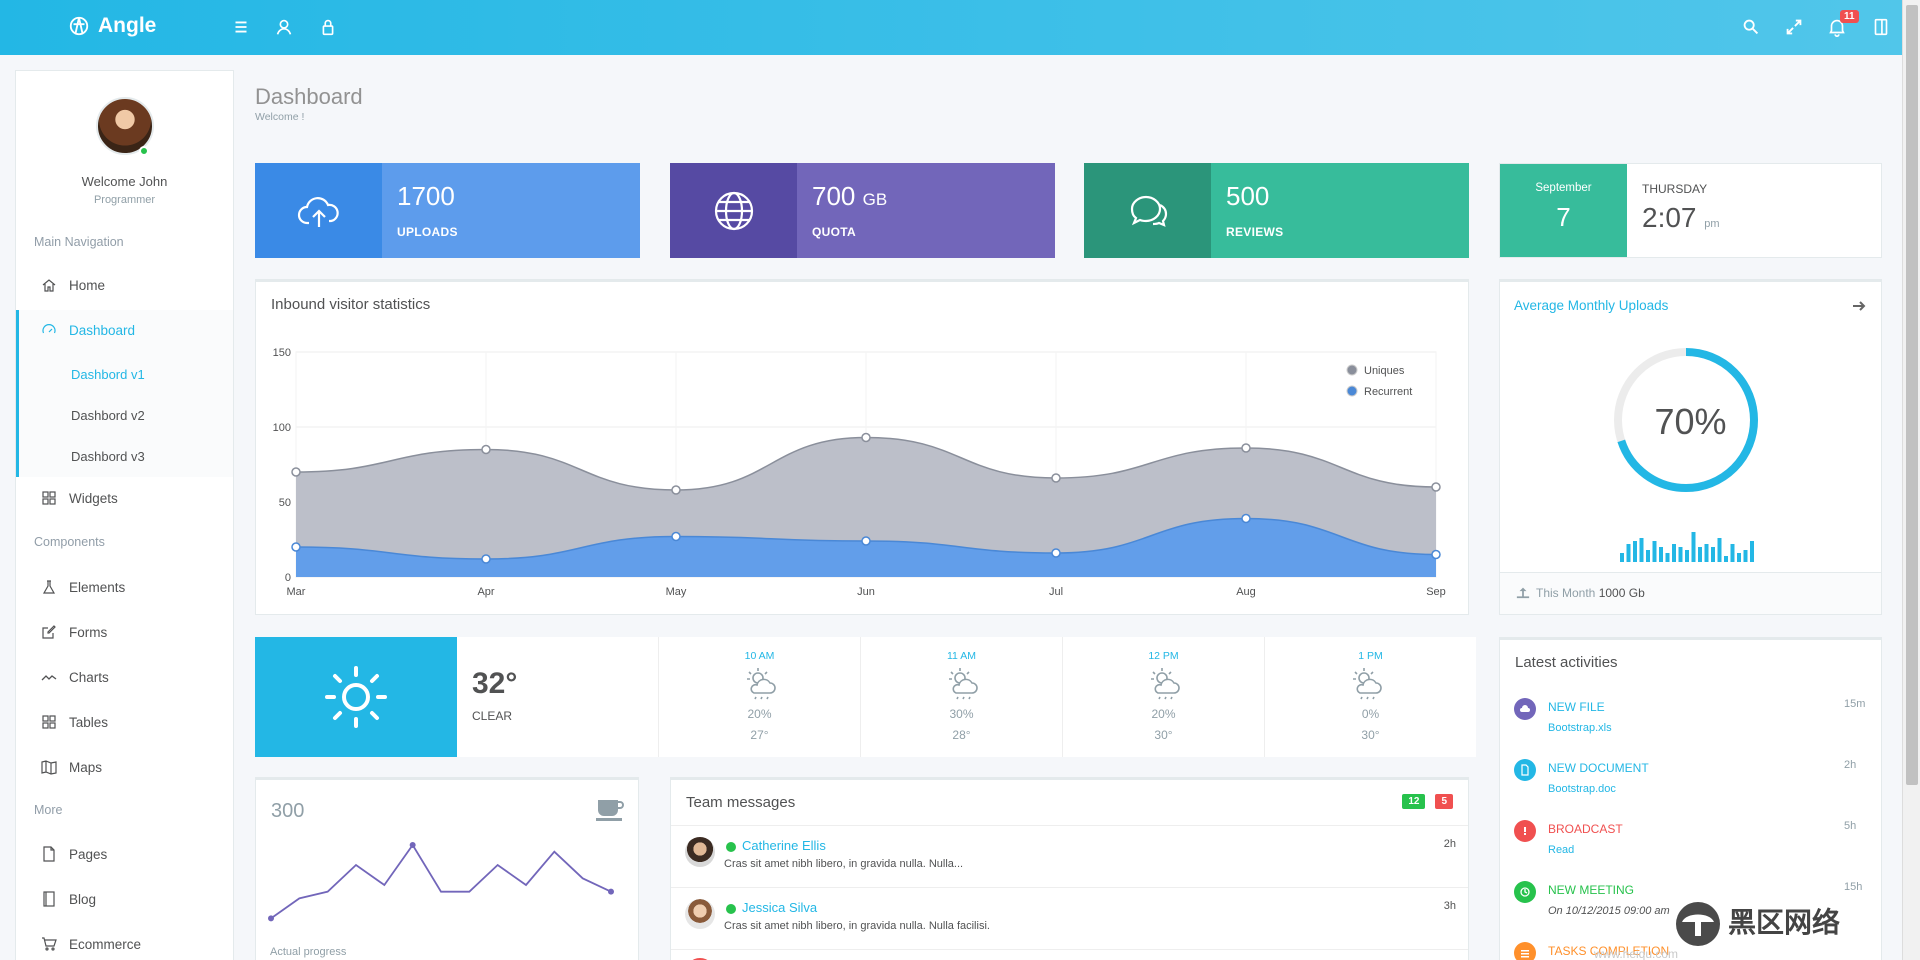  What do you see at coordinates (1580, 728) in the screenshot?
I see `activity-subtitle: Bootstrap.xls` at bounding box center [1580, 728].